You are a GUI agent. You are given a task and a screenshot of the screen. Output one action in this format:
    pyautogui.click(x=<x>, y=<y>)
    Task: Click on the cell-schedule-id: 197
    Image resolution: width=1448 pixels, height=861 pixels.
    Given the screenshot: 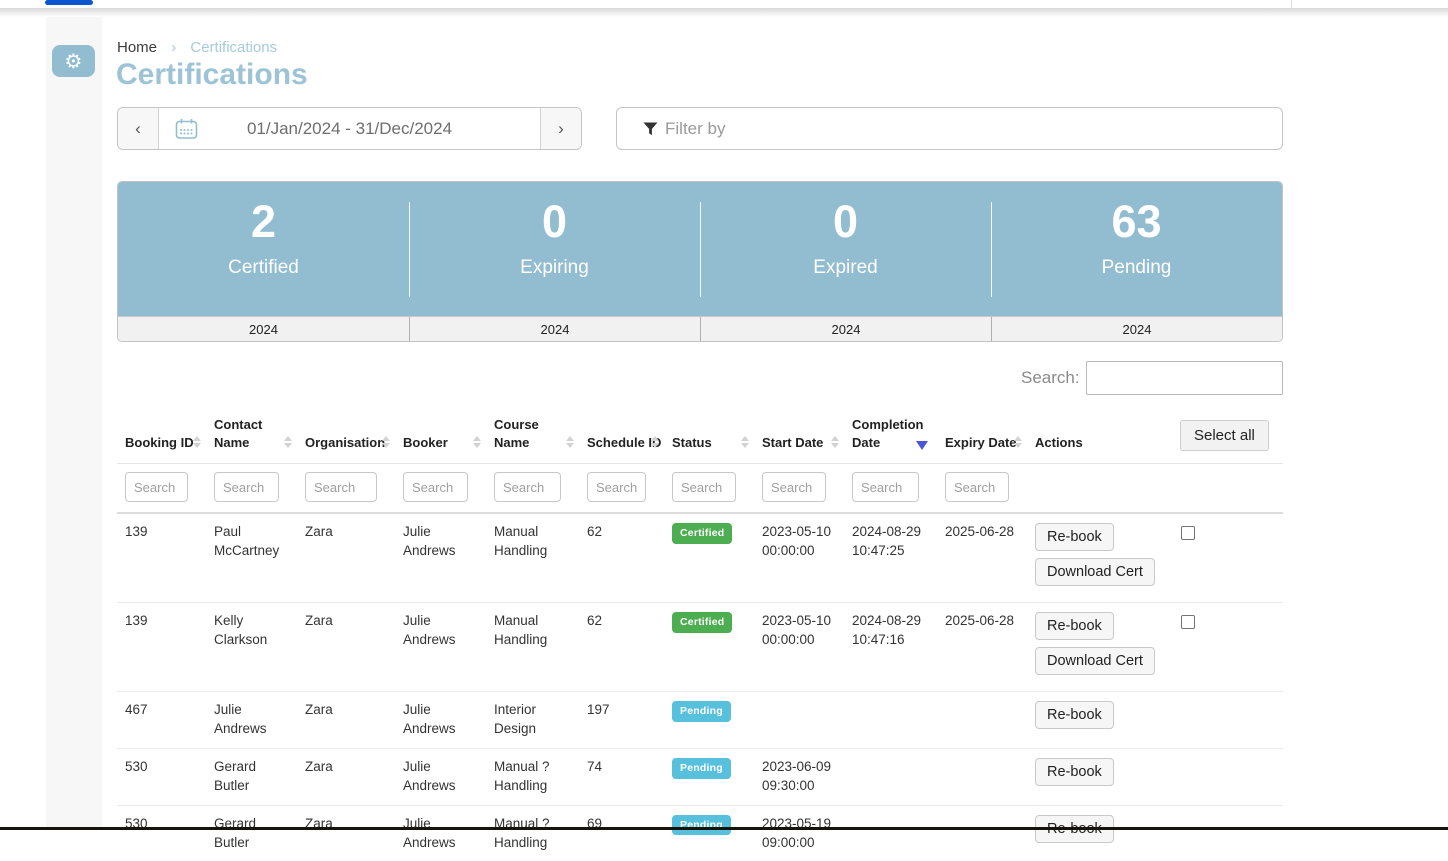 What is the action you would take?
    pyautogui.click(x=621, y=720)
    